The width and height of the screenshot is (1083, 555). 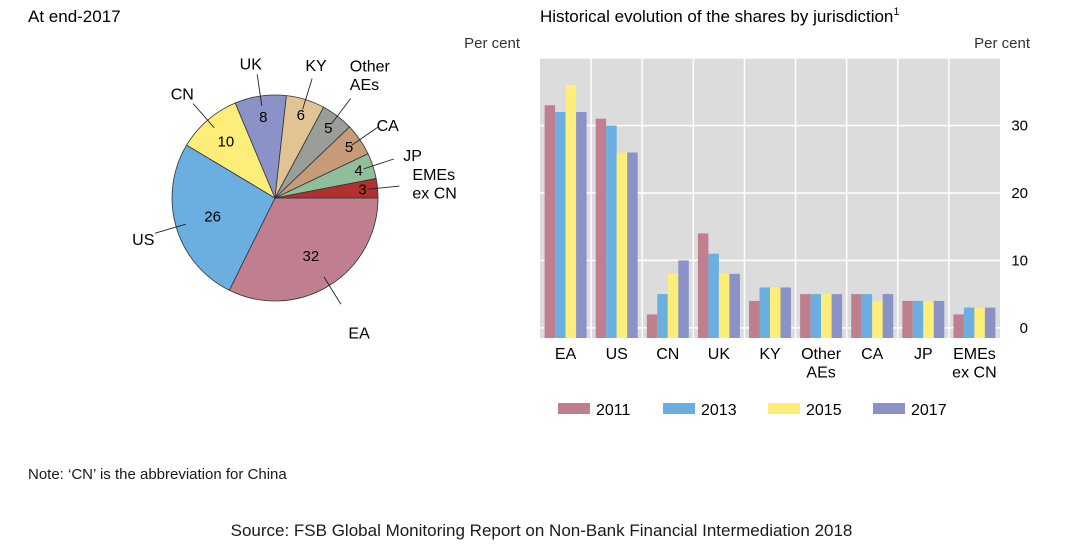 I want to click on bar-ky-2011, so click(x=754, y=319).